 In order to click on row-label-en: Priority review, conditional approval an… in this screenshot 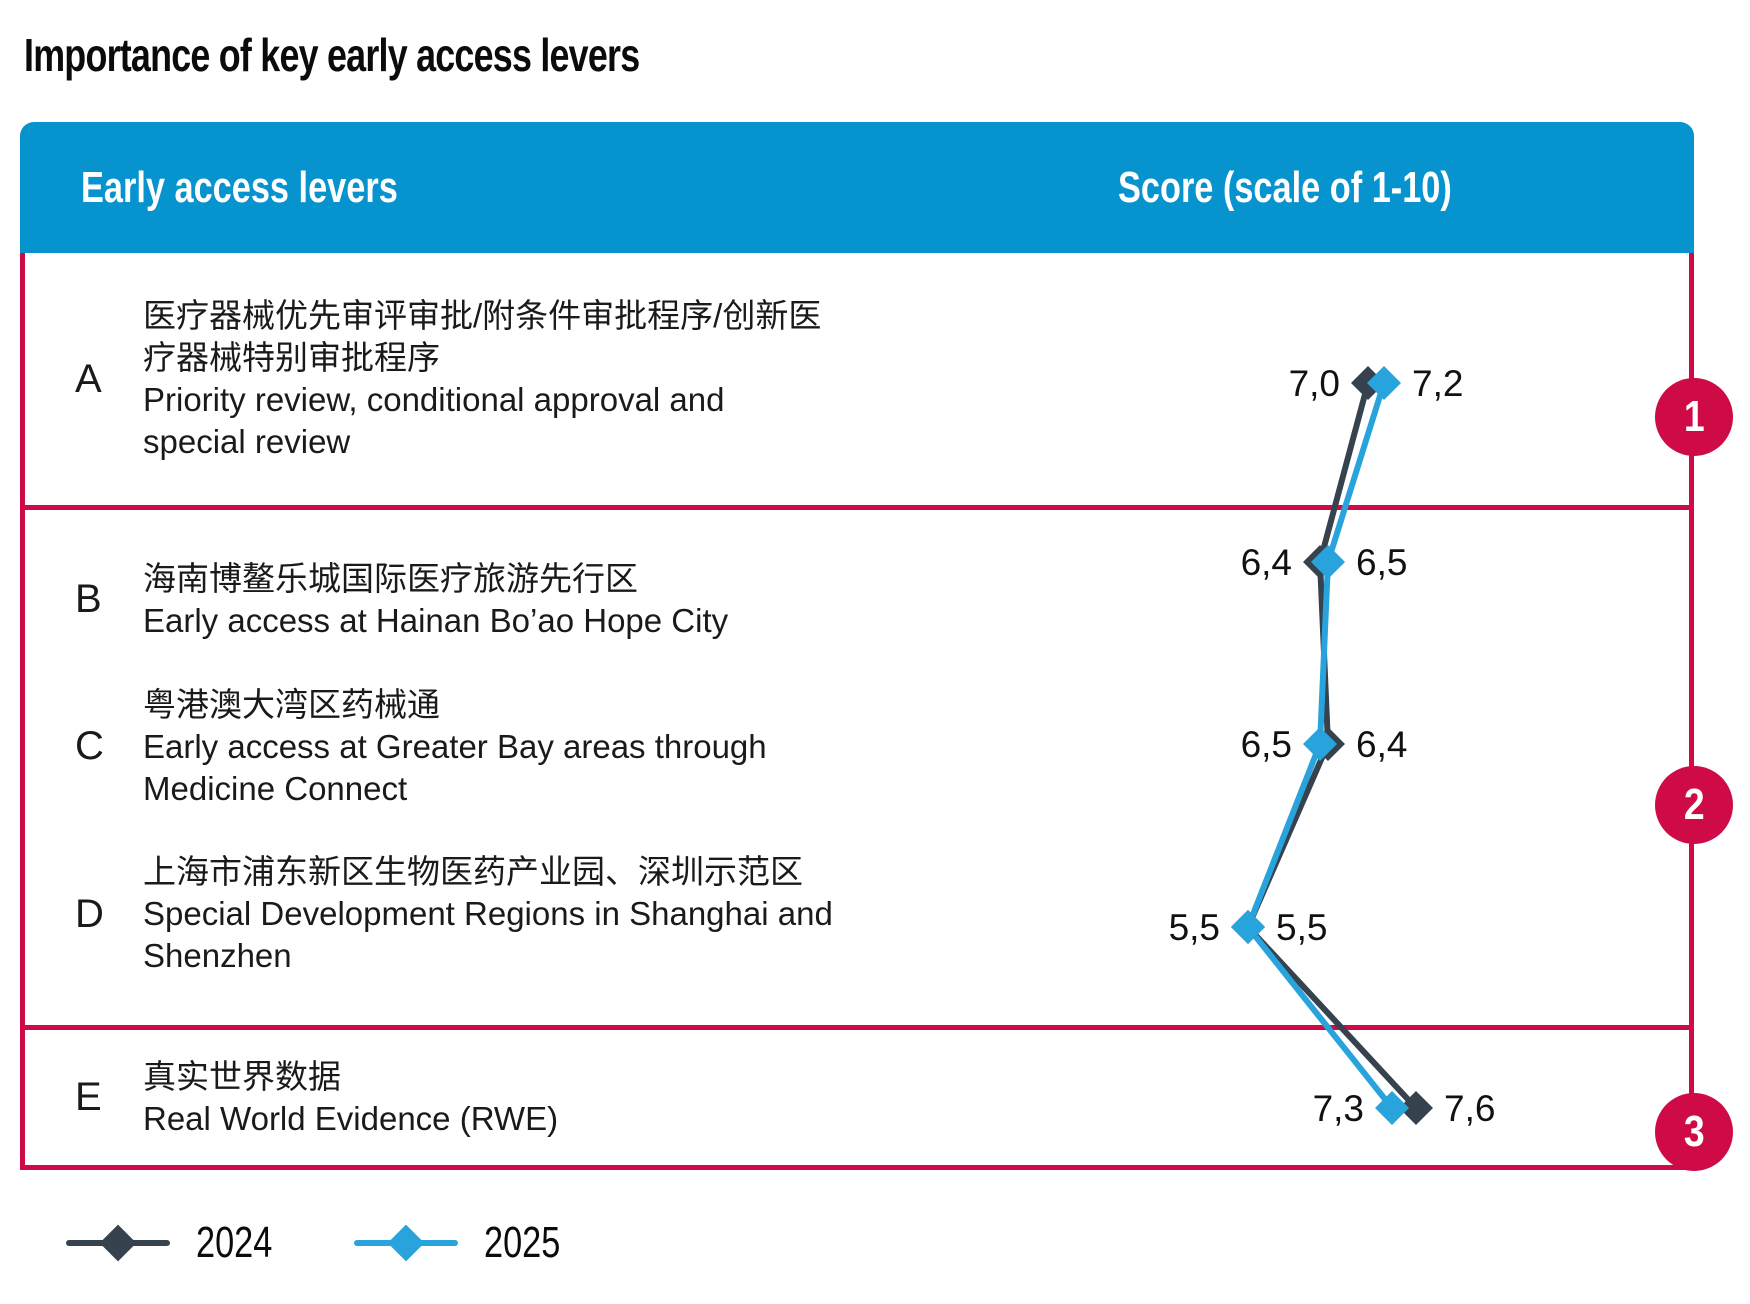, I will do `click(434, 420)`.